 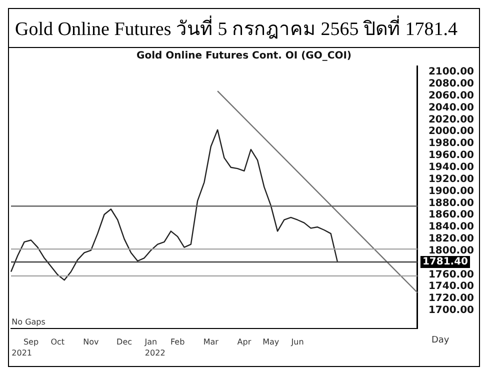 I want to click on x-tick-label: Jan, so click(x=151, y=341).